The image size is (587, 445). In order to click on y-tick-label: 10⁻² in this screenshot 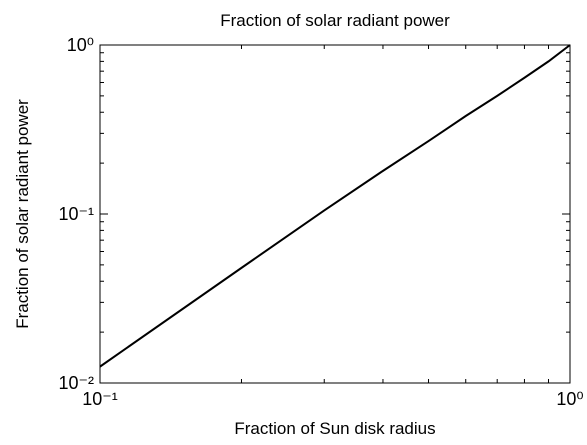, I will do `click(76, 383)`.